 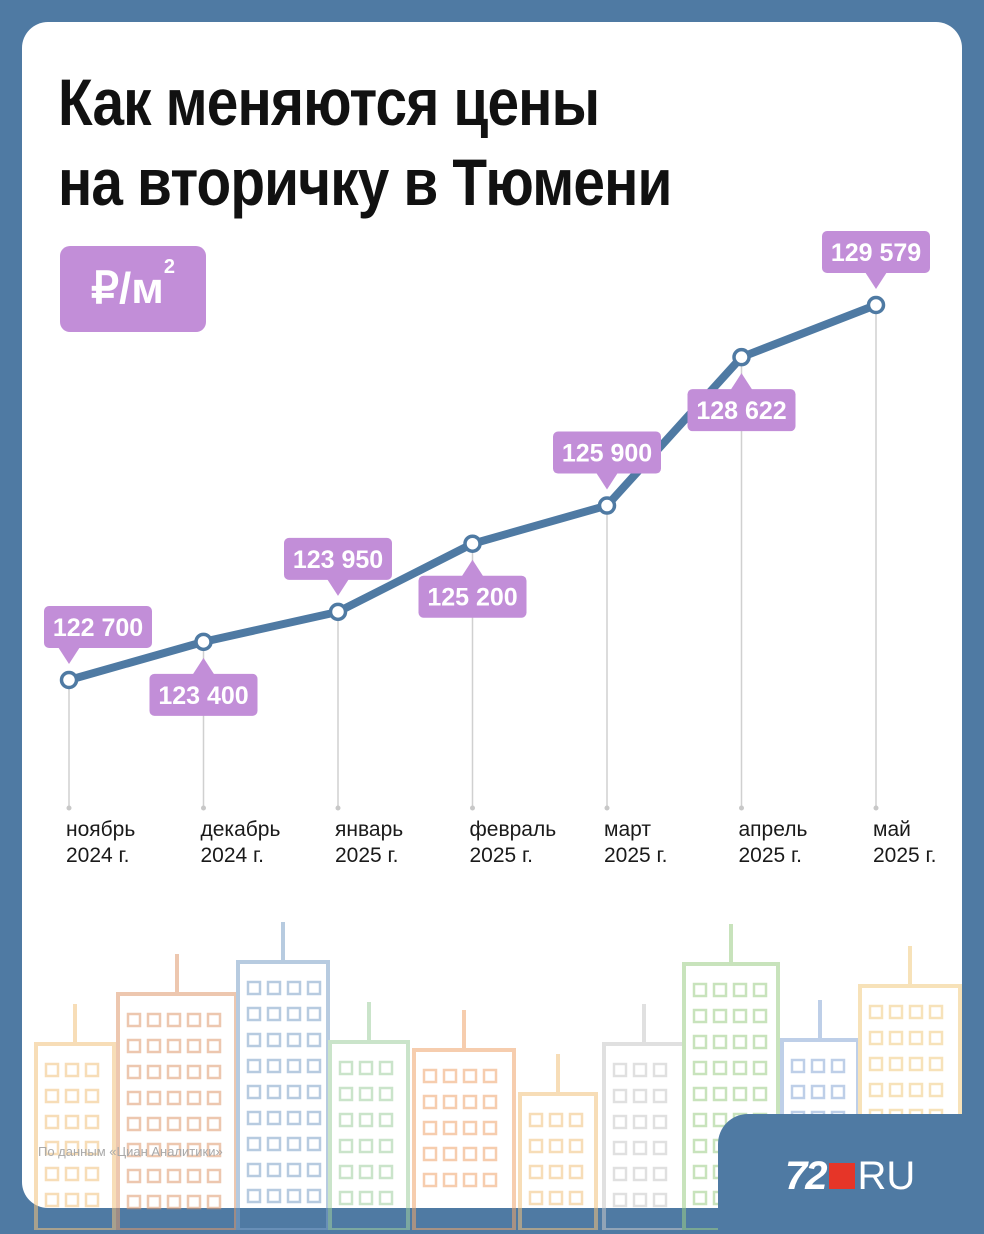 I want to click on unit-badge: ₽/м2, so click(x=133, y=289).